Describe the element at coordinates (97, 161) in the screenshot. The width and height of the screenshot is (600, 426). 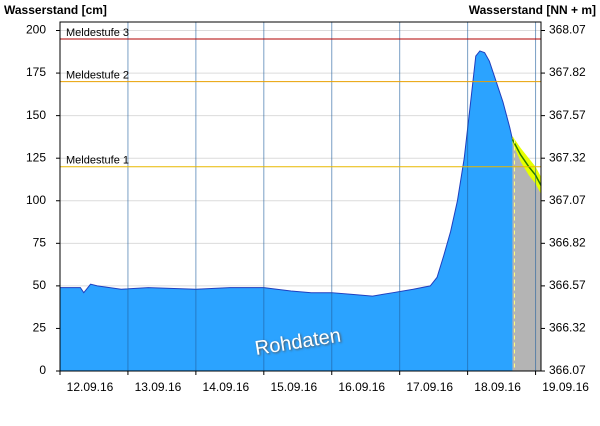
I see `threshold-label: Meldestufe 1` at that location.